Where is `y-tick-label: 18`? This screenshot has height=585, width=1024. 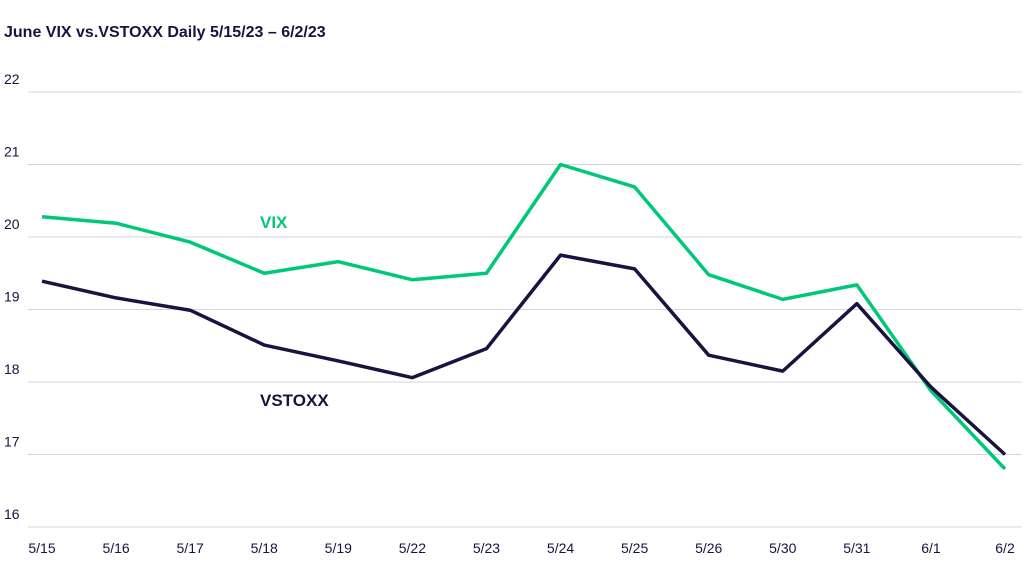 y-tick-label: 18 is located at coordinates (12, 369).